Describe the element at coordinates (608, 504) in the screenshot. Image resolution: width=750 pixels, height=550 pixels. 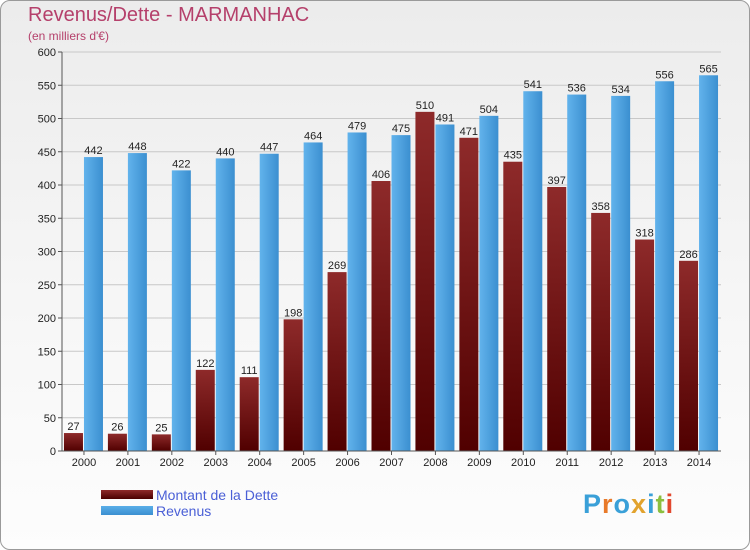
I see `logo-letter: r` at that location.